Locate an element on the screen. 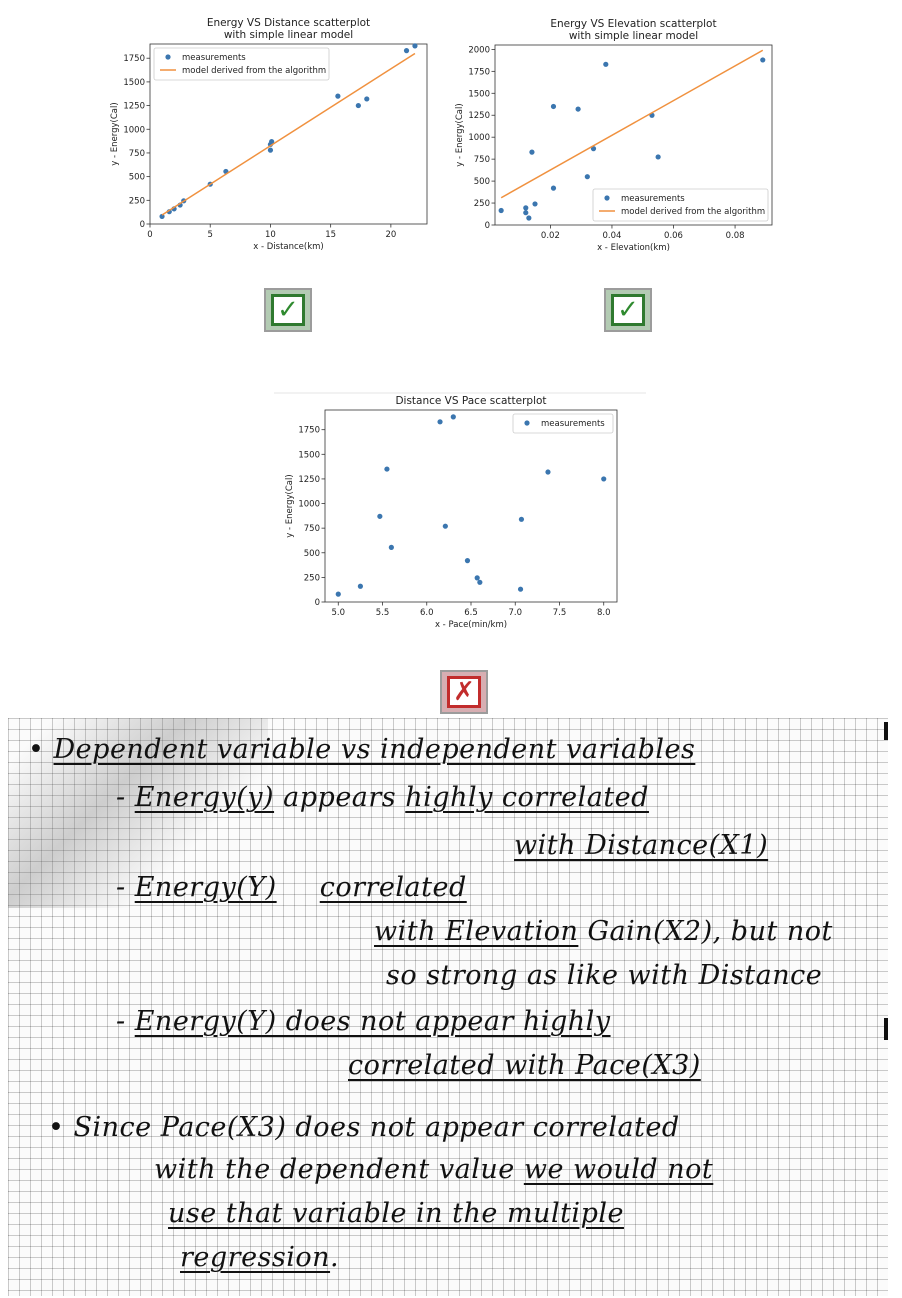 This screenshot has width=902, height=1298. note-line-7: - Energy(Y) does not appear highly is located at coordinates (363, 1021).